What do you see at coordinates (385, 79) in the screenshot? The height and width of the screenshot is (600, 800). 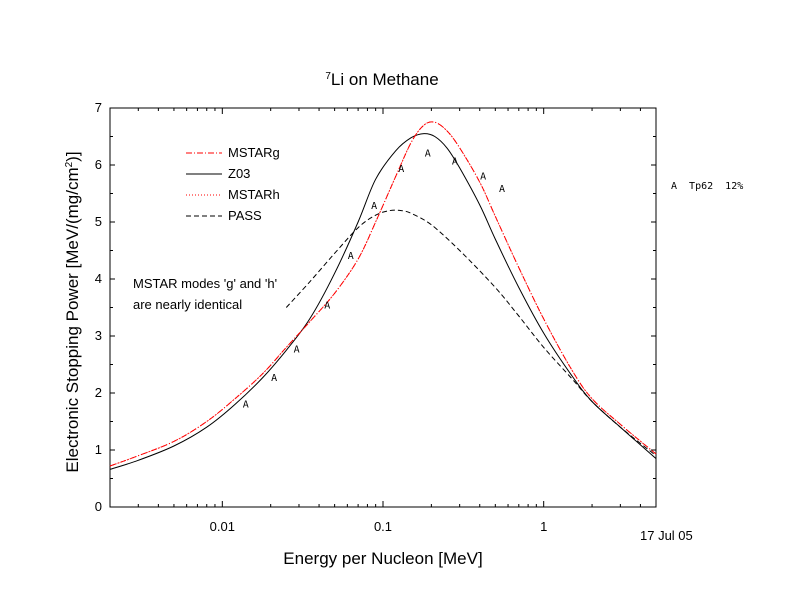 I see `chart-title-main: Li on Methane` at bounding box center [385, 79].